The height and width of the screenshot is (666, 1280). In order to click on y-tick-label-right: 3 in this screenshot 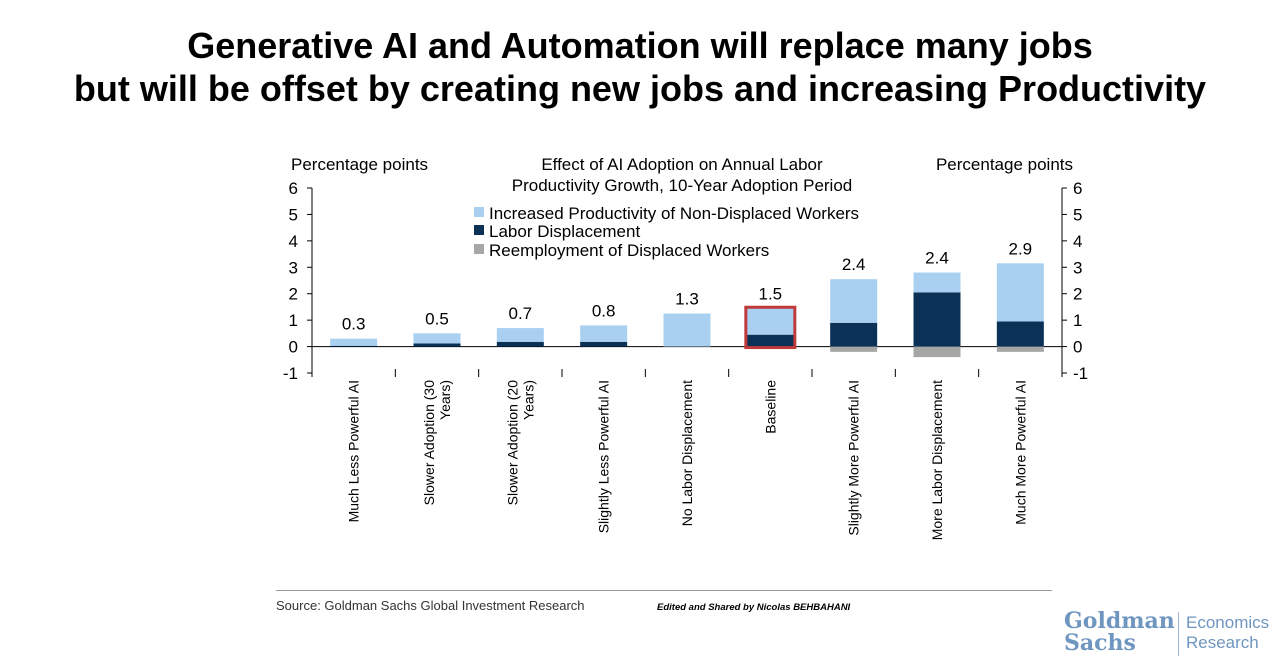, I will do `click(1077, 267)`.